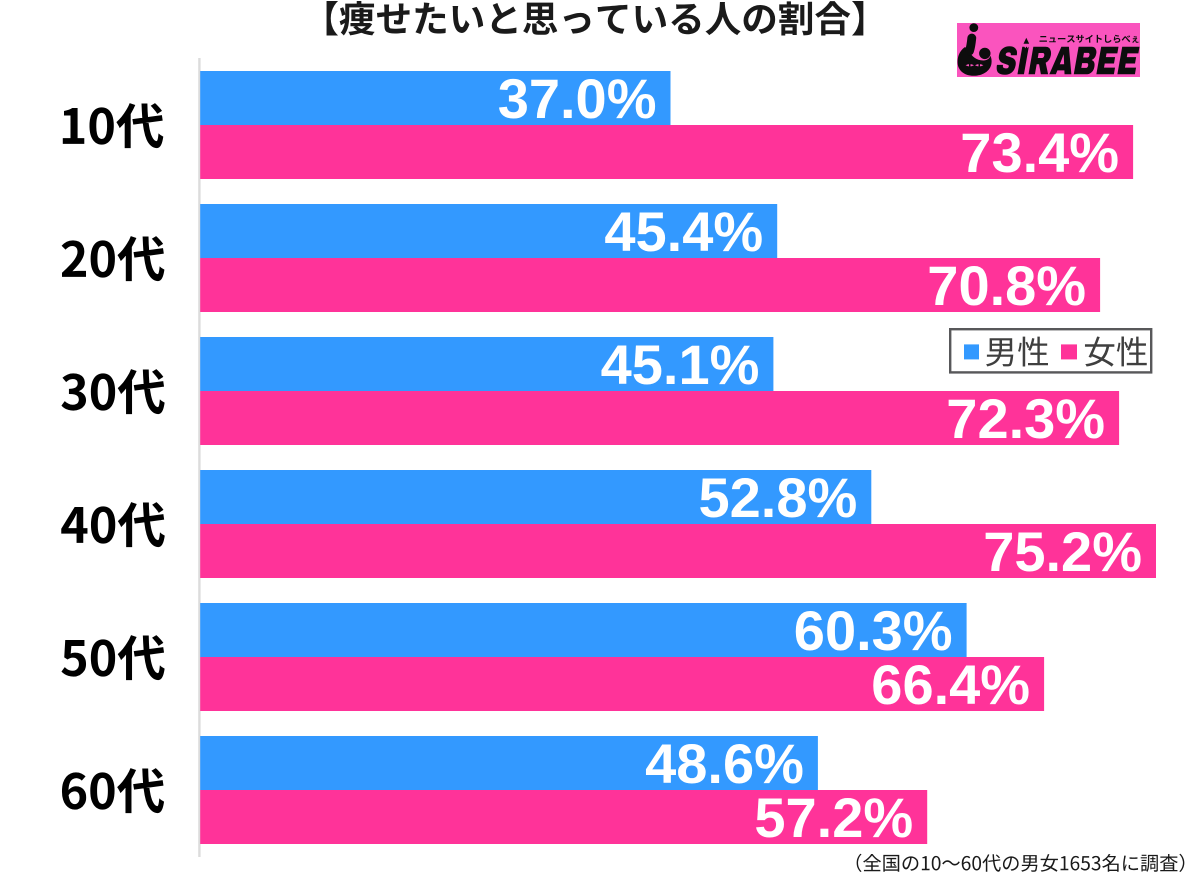 Image resolution: width=1200 pixels, height=874 pixels. What do you see at coordinates (1006, 285) in the screenshot?
I see `svg-text: 70.8%` at bounding box center [1006, 285].